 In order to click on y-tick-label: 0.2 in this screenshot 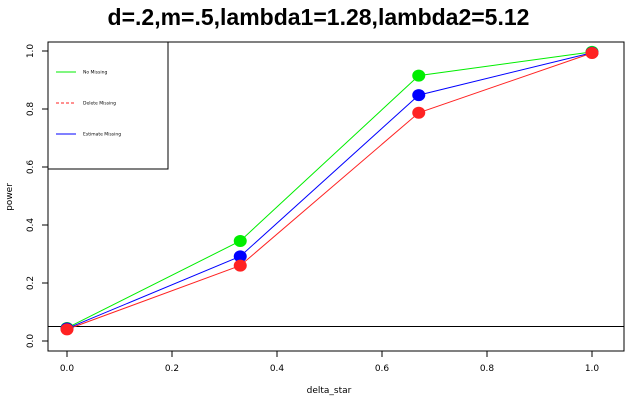, I will do `click(31, 283)`.